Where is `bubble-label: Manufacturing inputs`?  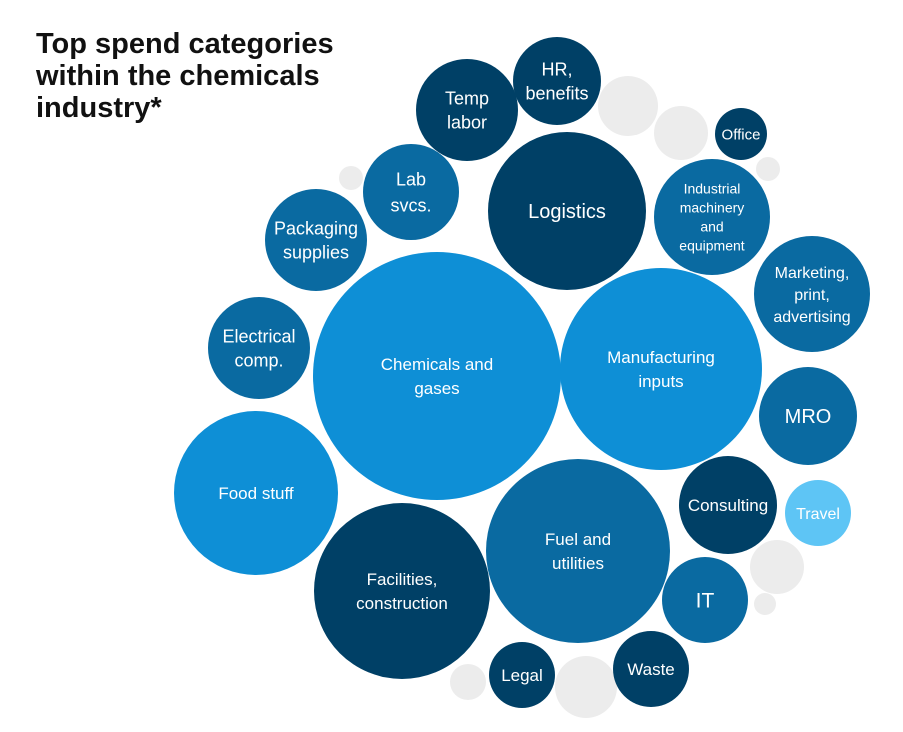 bubble-label: Manufacturing inputs is located at coordinates (661, 369).